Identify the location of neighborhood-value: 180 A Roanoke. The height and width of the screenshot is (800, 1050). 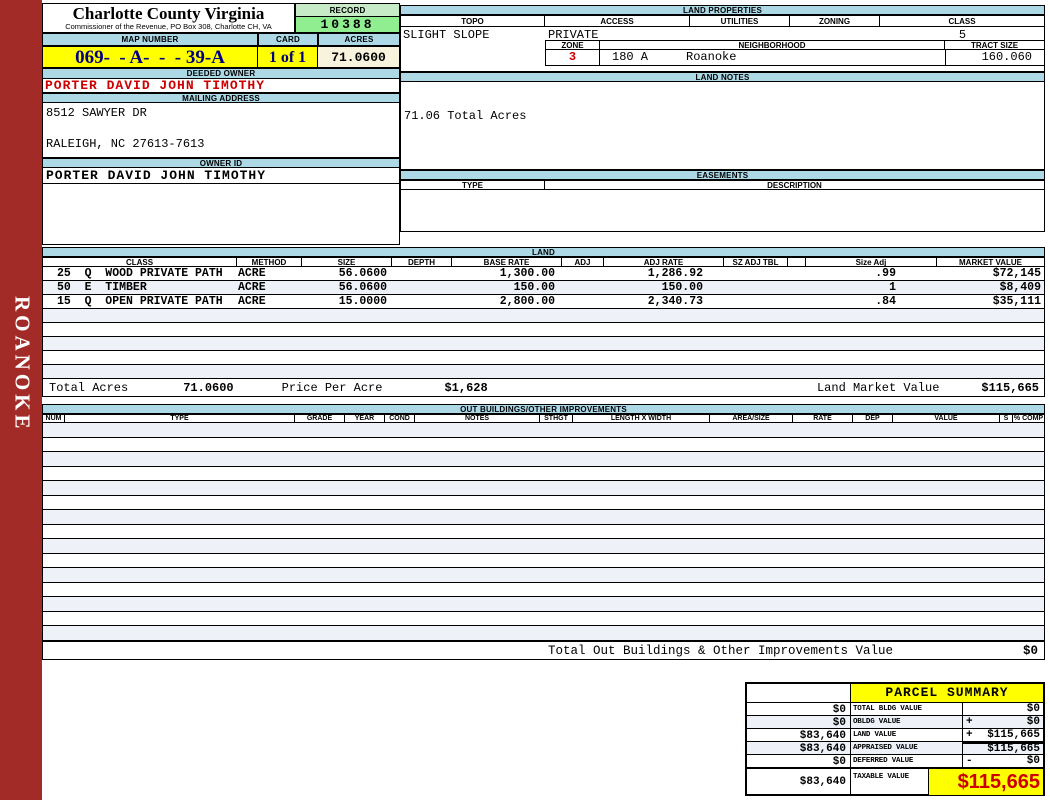
(772, 58).